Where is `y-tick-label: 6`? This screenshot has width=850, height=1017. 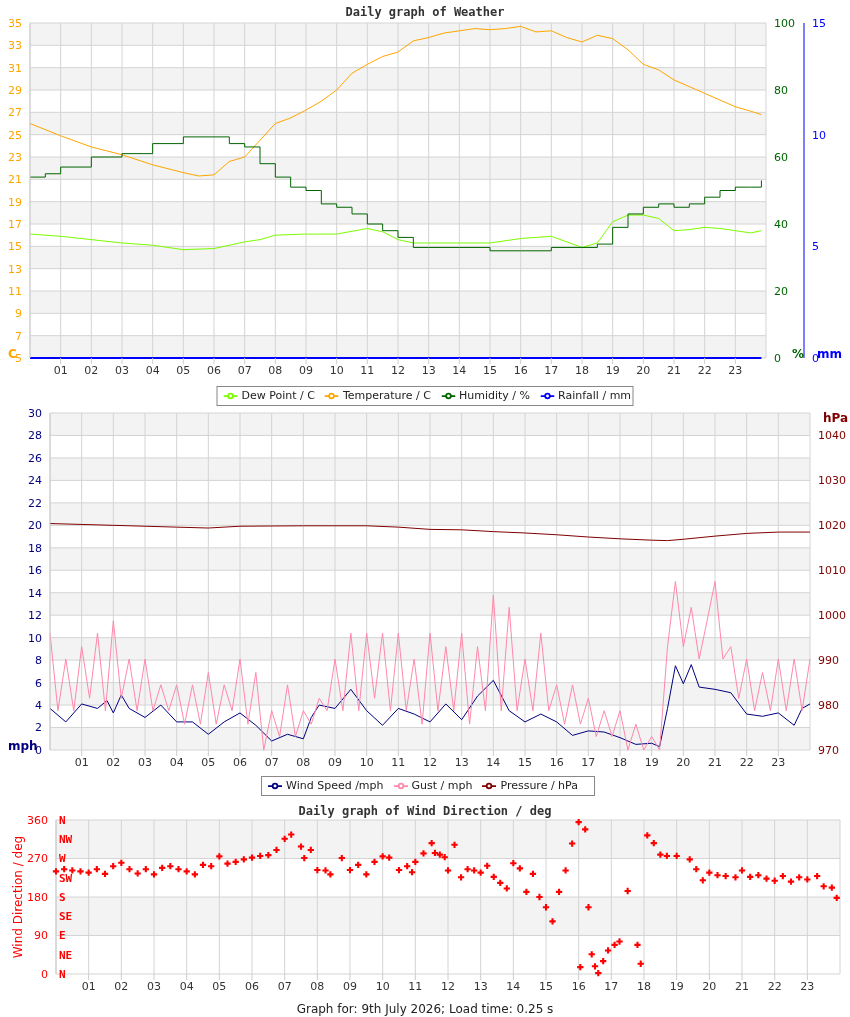
y-tick-label: 6 is located at coordinates (38, 683).